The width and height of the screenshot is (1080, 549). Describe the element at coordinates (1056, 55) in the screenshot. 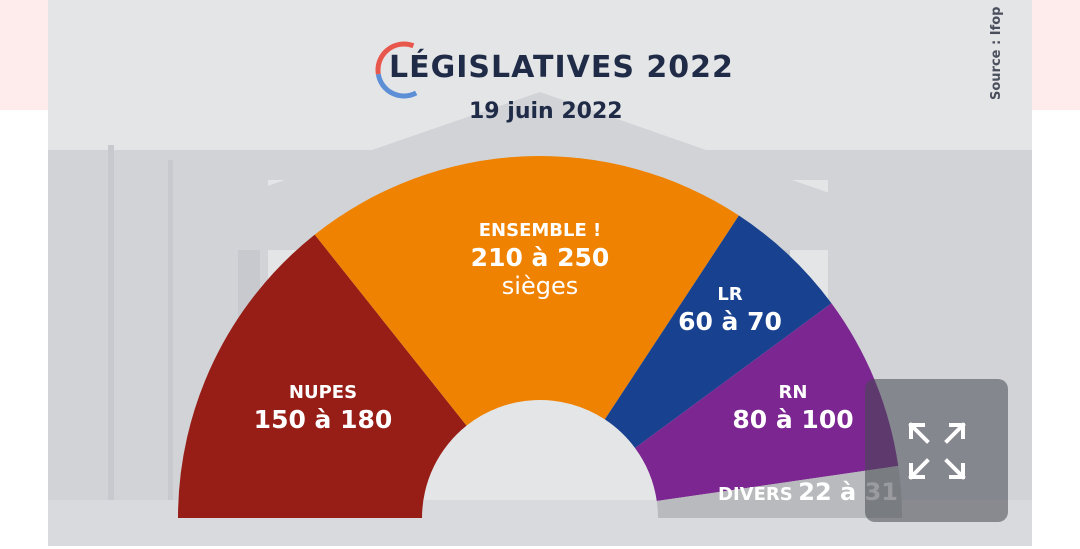

I see `page-background-band-right` at that location.